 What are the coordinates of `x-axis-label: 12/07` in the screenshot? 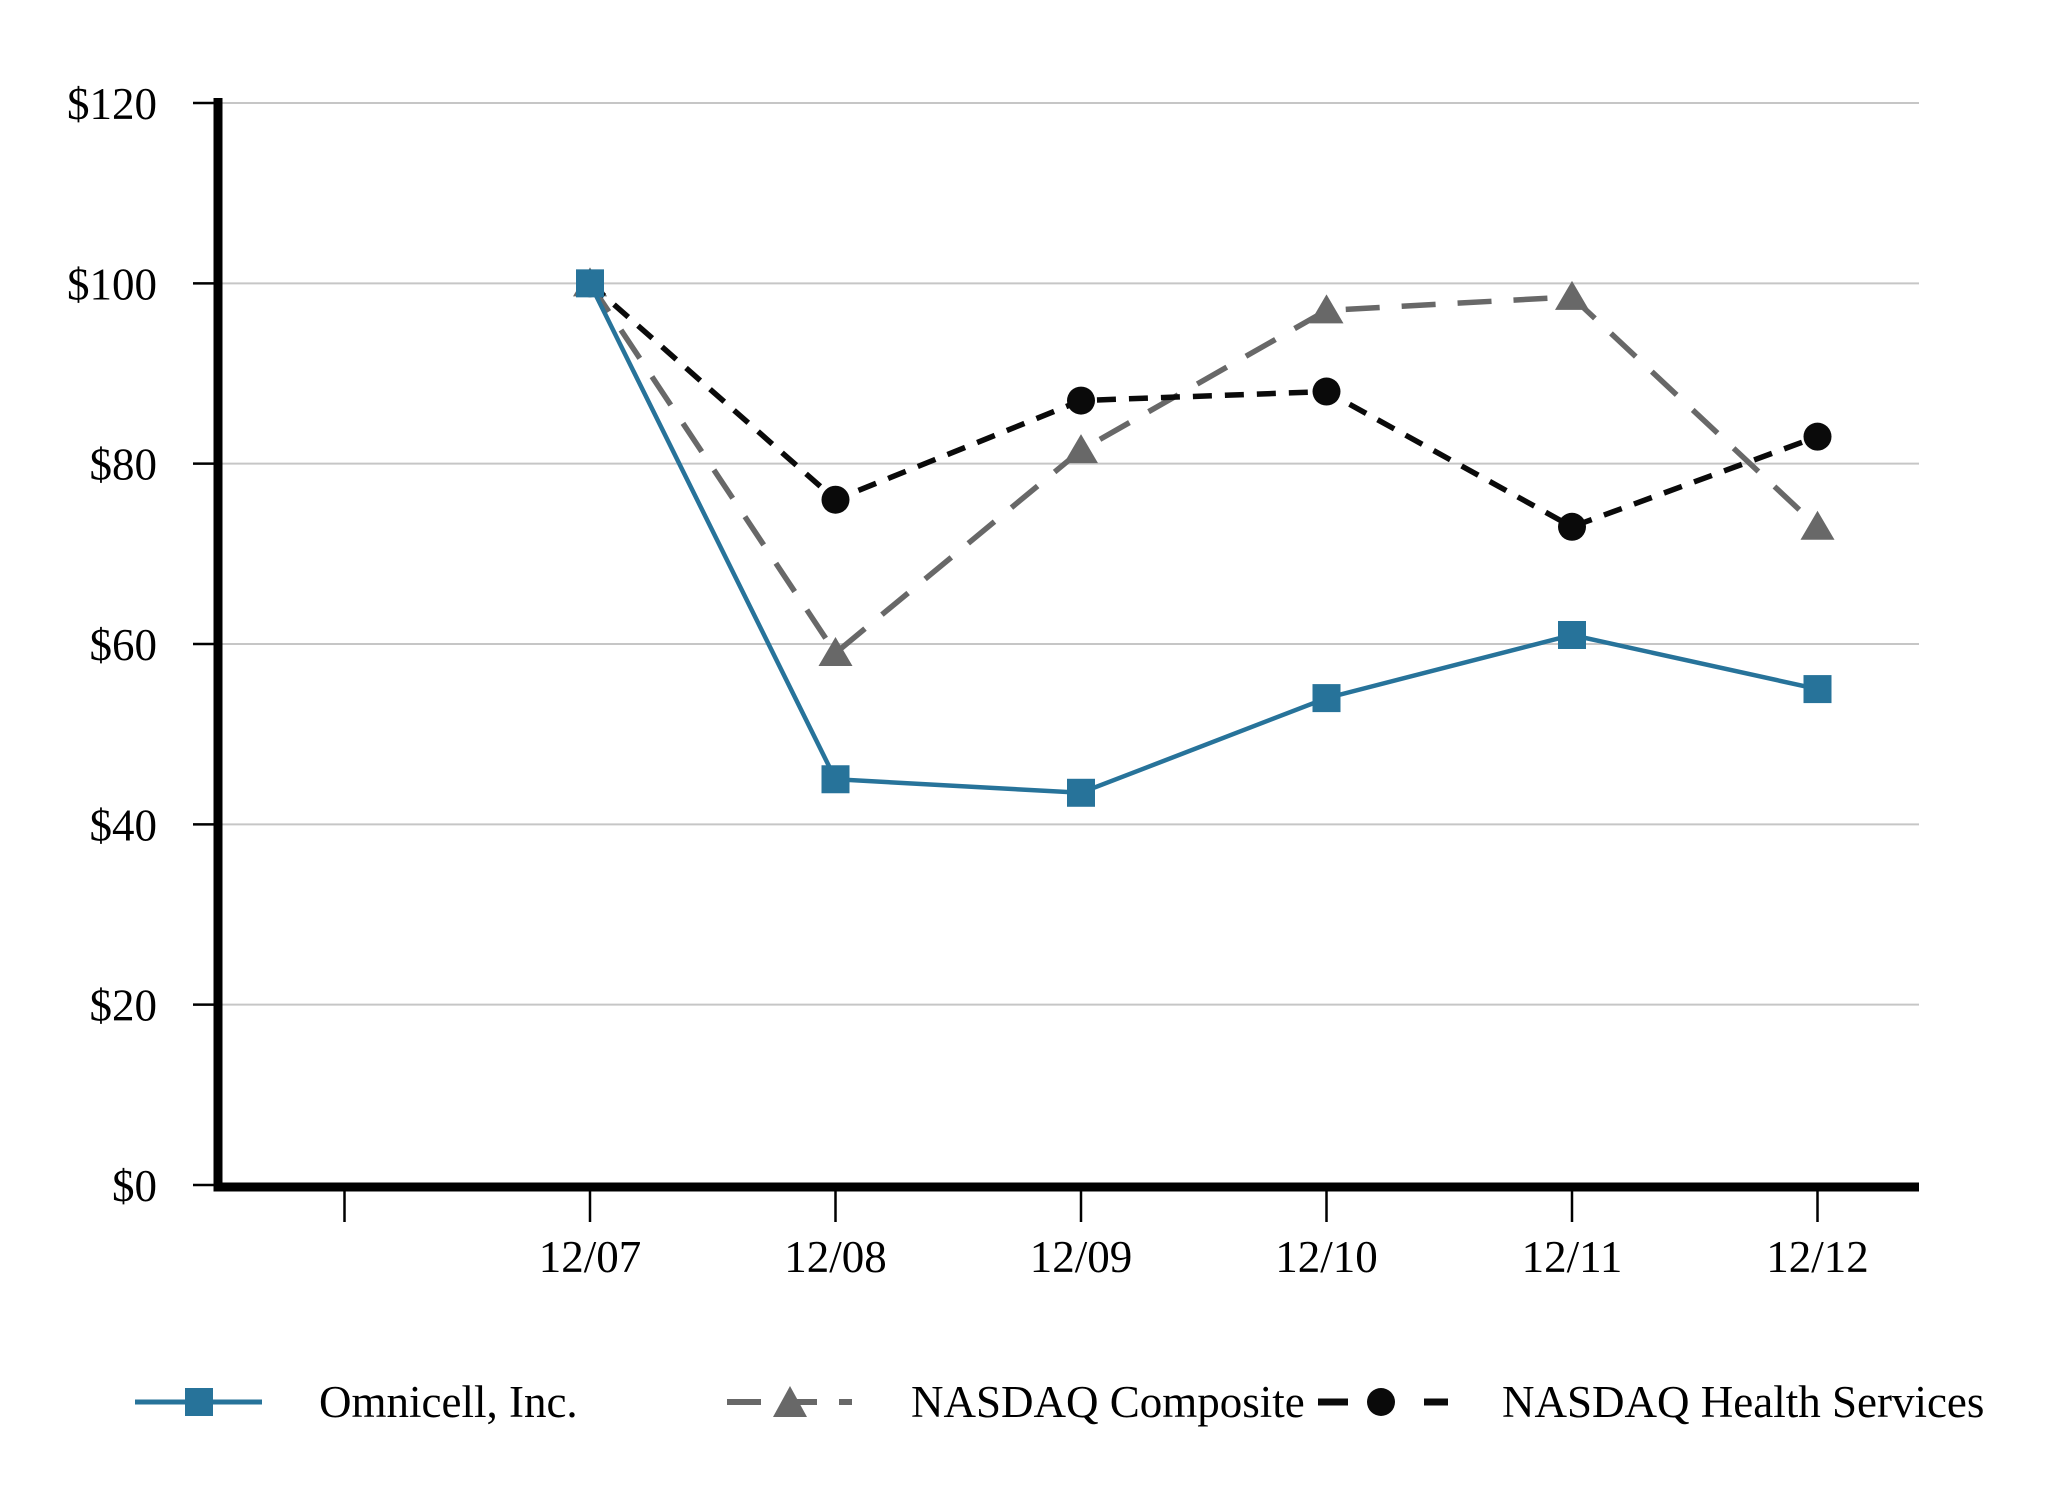 It's located at (590, 1257).